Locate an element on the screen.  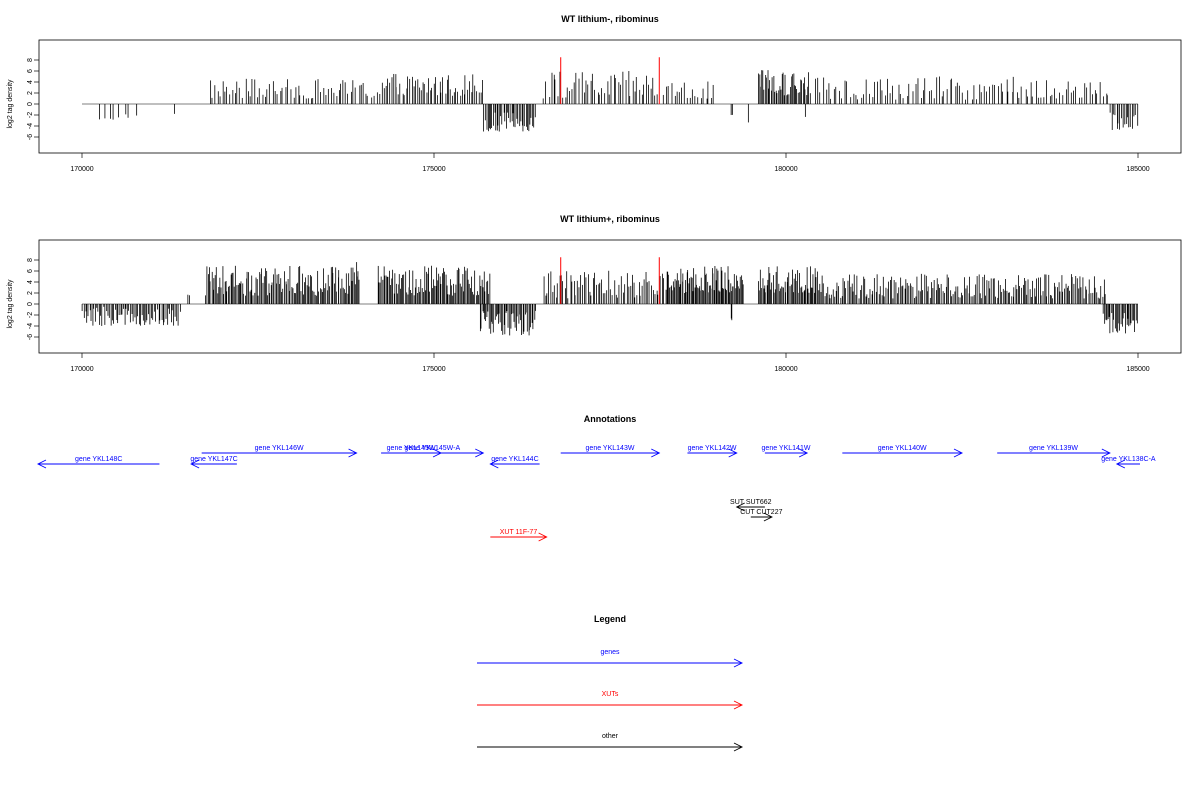
feature-arrow: gene YKL145W is located at coordinates (412, 451).